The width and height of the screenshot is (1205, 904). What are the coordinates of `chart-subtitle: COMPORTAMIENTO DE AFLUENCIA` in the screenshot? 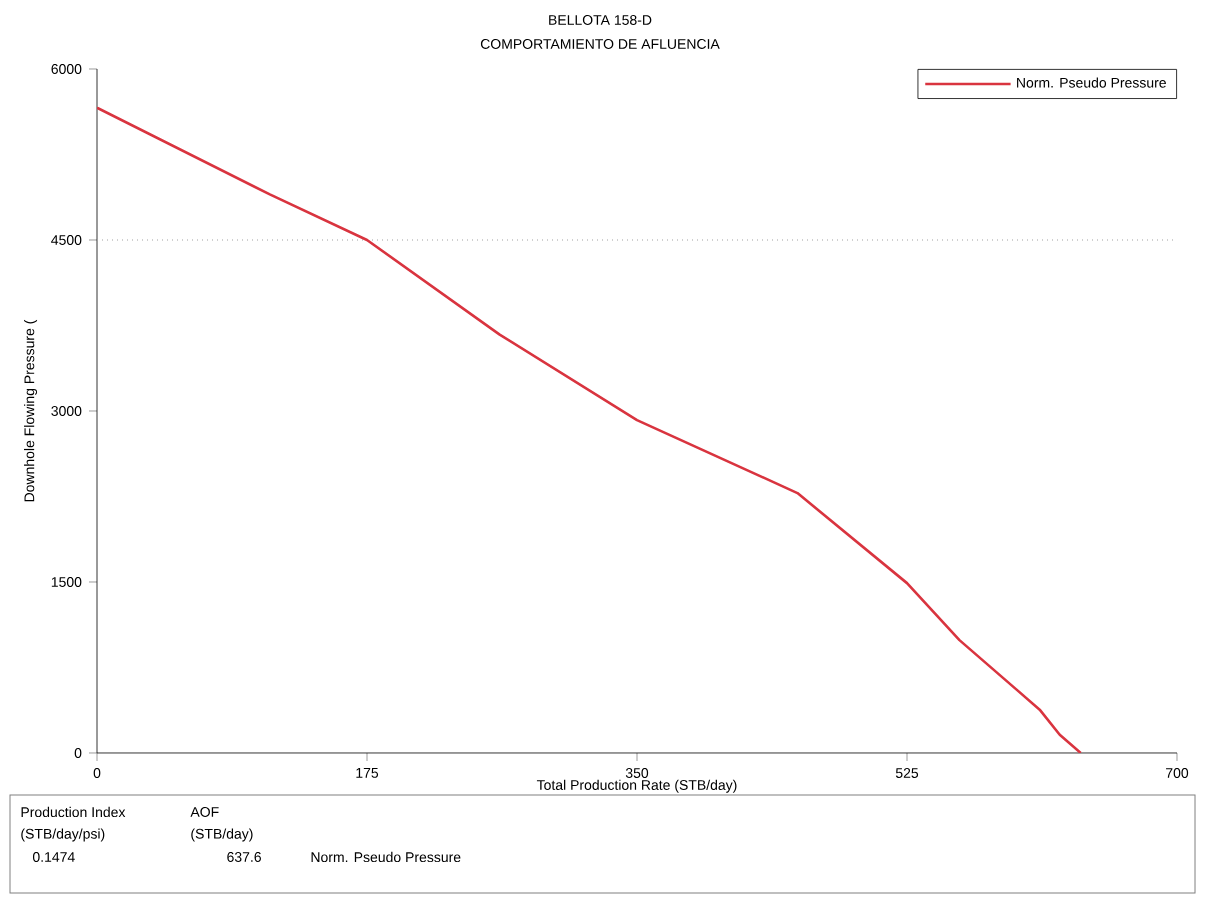 It's located at (600, 44).